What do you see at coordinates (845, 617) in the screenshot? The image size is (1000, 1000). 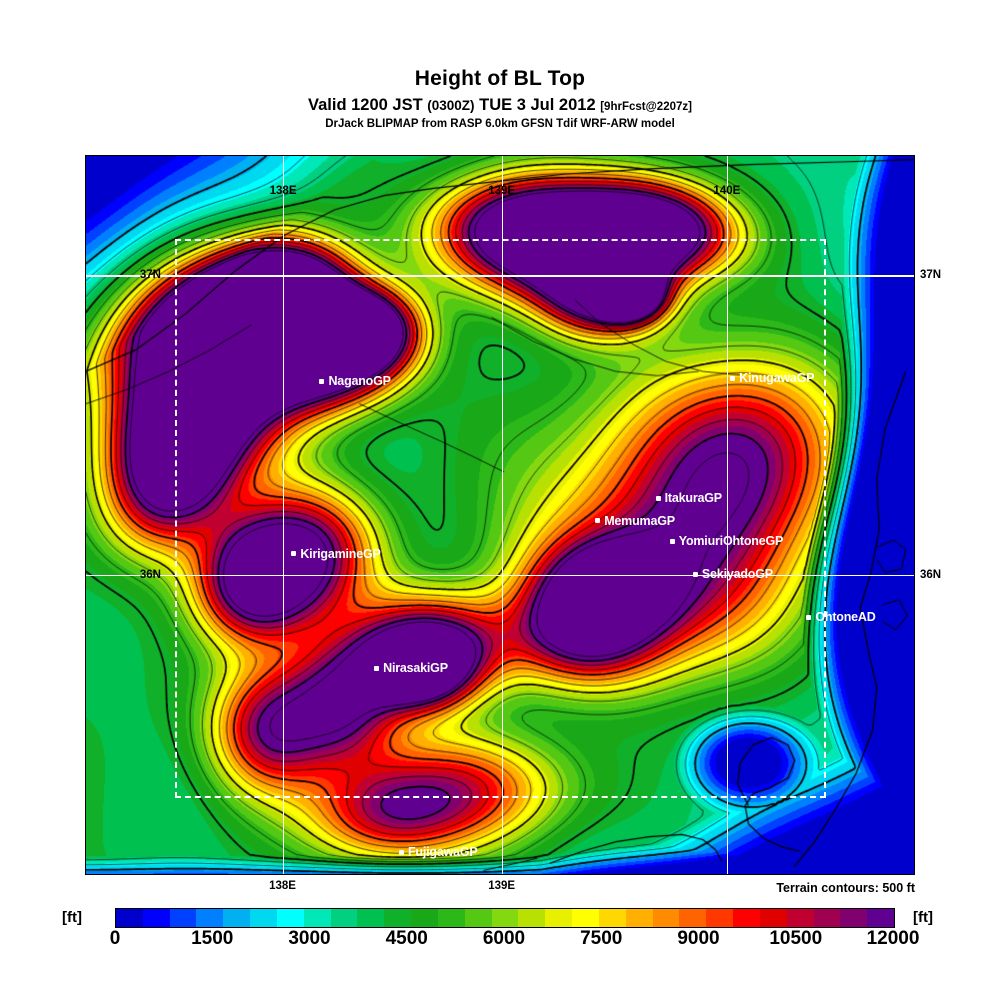 I see `station-label: OhtoneAD` at bounding box center [845, 617].